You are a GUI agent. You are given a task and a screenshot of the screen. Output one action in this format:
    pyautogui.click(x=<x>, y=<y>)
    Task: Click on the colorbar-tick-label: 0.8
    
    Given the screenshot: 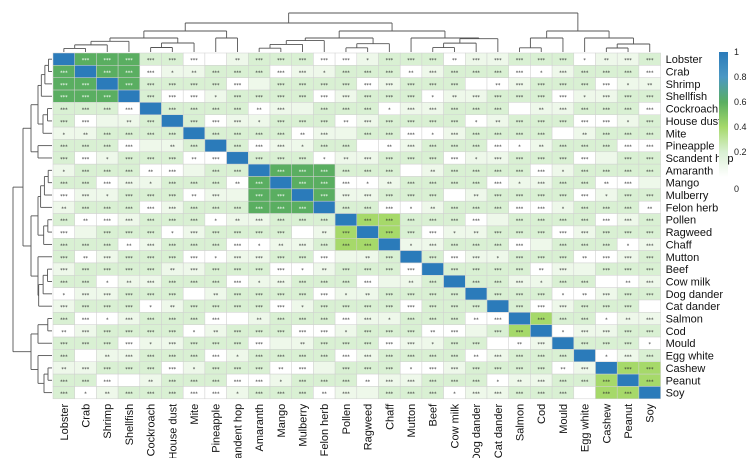 What is the action you would take?
    pyautogui.click(x=740, y=77)
    